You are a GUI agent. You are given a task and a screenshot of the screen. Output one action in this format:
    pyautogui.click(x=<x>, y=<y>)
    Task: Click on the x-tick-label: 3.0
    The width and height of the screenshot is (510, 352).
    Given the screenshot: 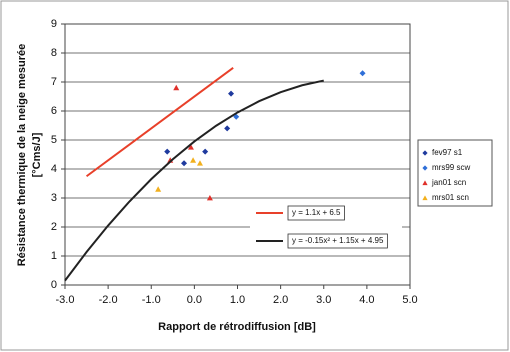 What is the action you would take?
    pyautogui.click(x=323, y=300)
    